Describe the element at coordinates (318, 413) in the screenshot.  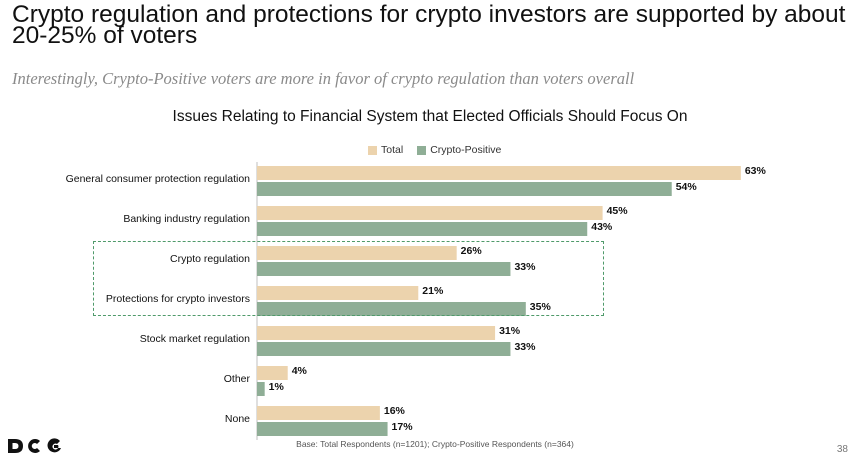
I see `bar-total-none` at that location.